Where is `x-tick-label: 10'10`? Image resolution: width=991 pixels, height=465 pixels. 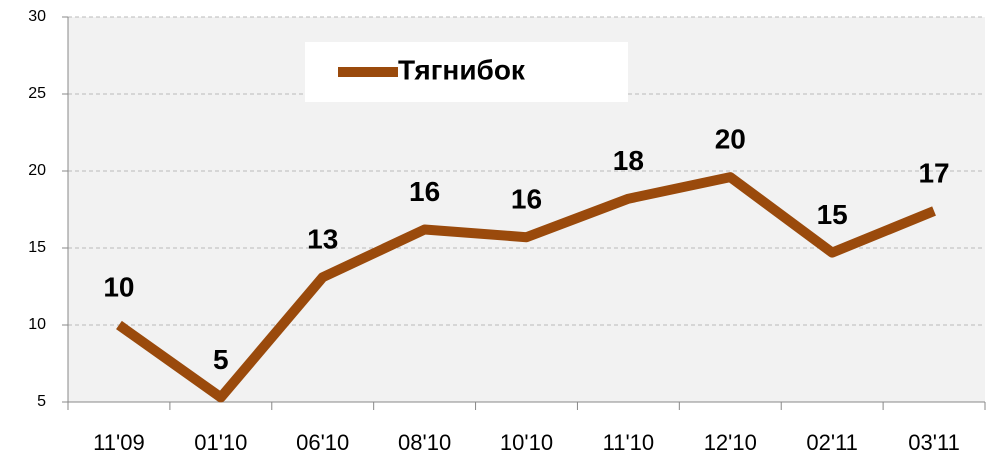 x-tick-label: 10'10 is located at coordinates (526, 442).